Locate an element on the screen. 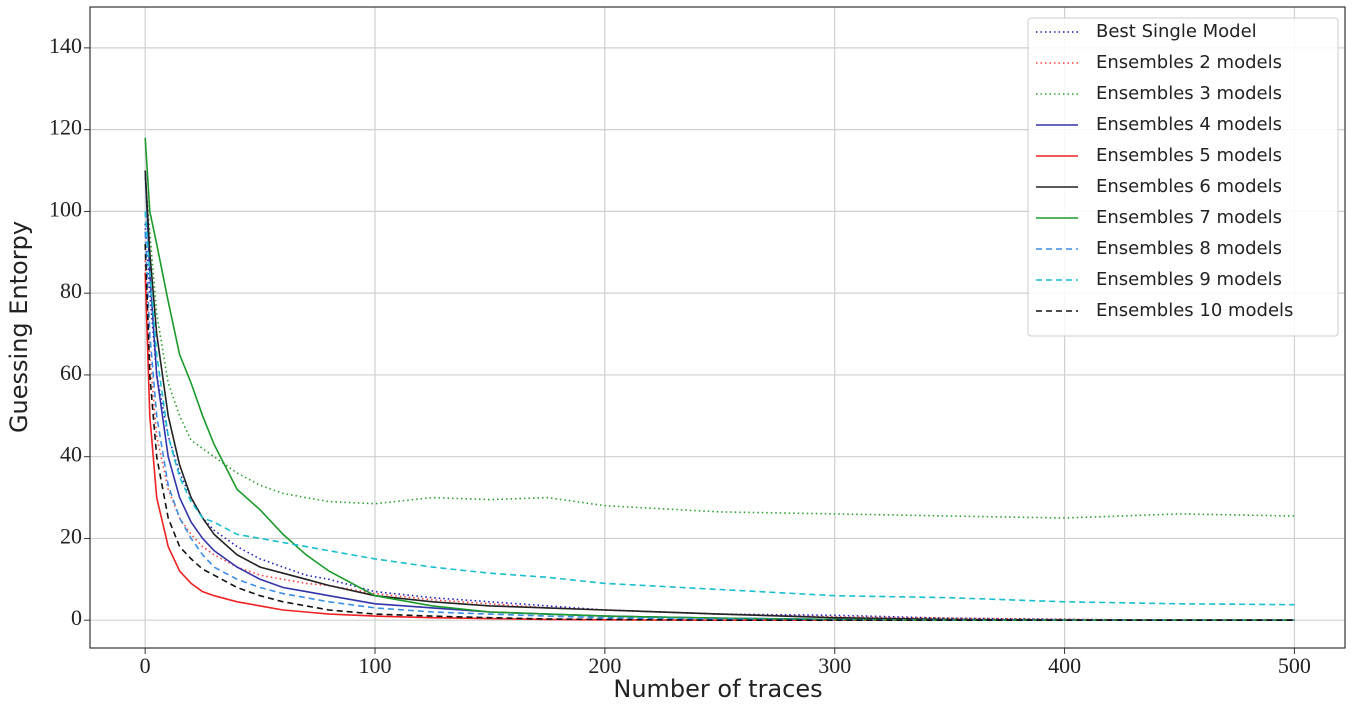 This screenshot has width=1355, height=710. x-tick-label: 300 is located at coordinates (834, 665).